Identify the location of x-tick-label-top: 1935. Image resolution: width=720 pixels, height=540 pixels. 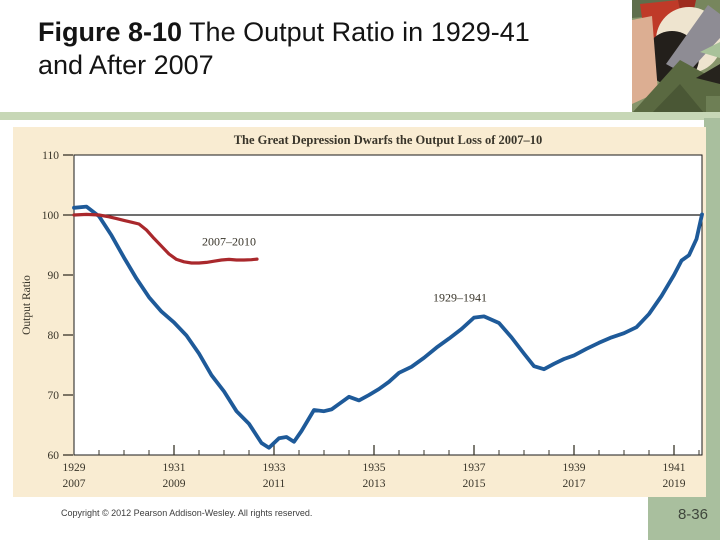
(374, 468).